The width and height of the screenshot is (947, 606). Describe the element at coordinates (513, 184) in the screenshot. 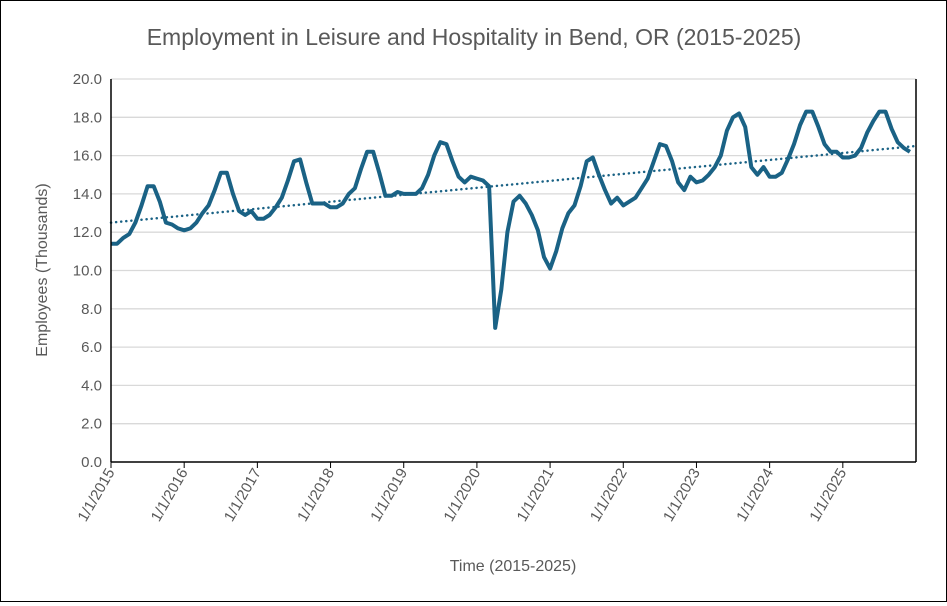

I see `trendline` at that location.